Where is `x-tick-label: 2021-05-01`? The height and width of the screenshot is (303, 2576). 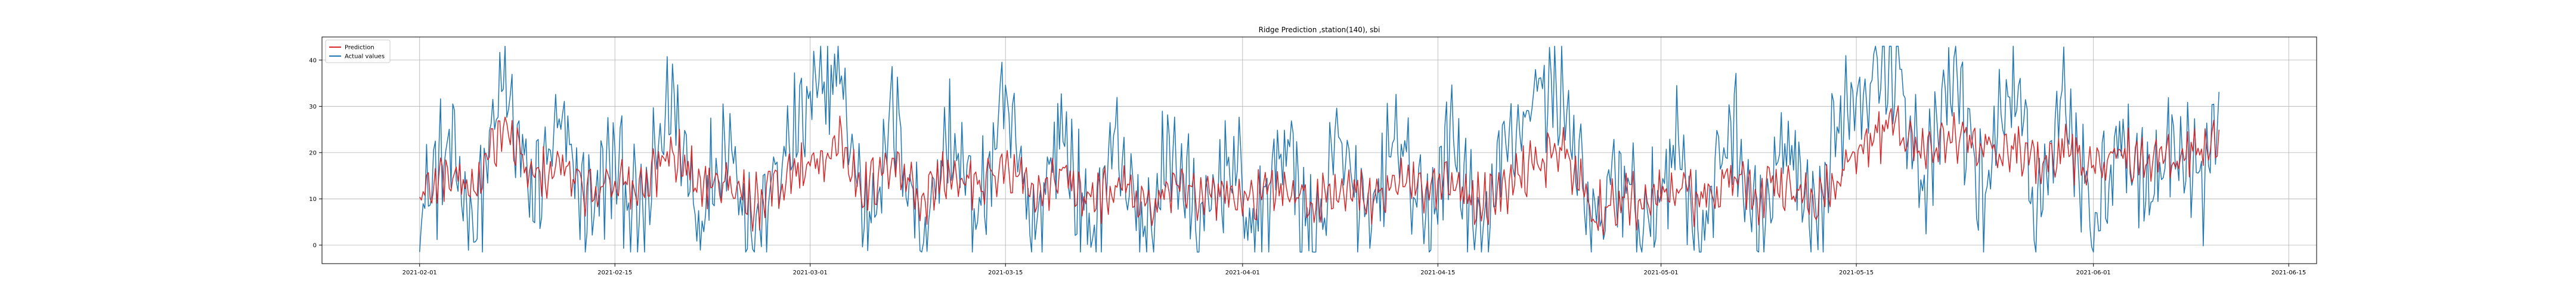 x-tick-label: 2021-05-01 is located at coordinates (1662, 273).